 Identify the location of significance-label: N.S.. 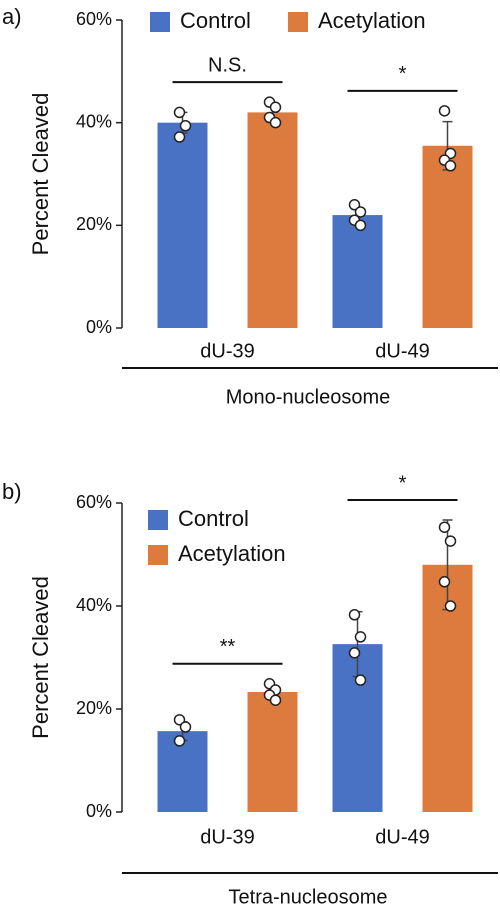
(227, 65).